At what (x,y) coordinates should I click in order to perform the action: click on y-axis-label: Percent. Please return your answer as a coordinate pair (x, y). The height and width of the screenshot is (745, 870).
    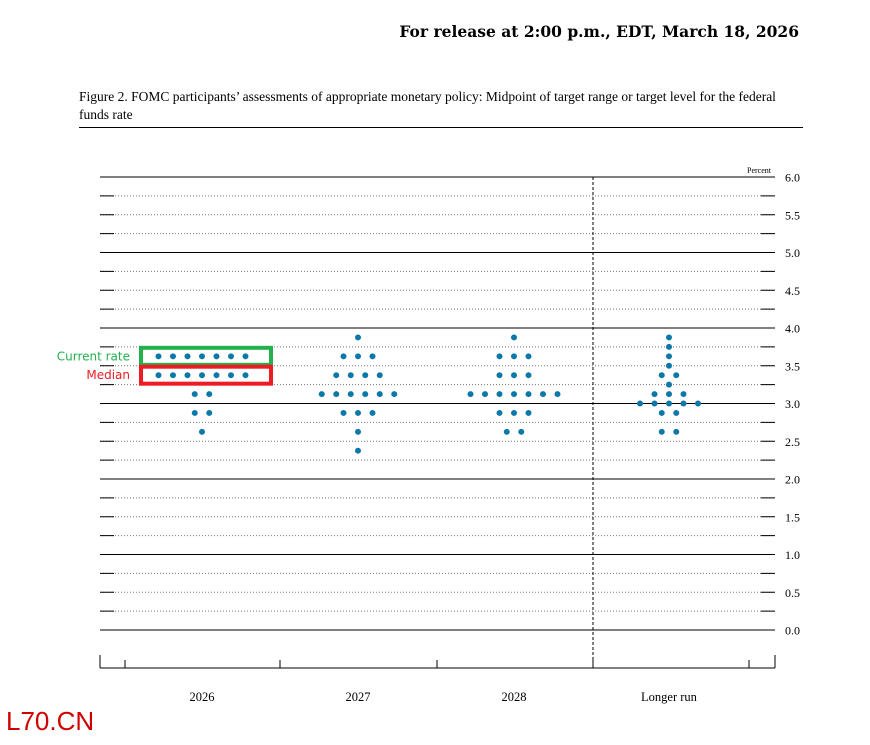
    Looking at the image, I should click on (759, 170).